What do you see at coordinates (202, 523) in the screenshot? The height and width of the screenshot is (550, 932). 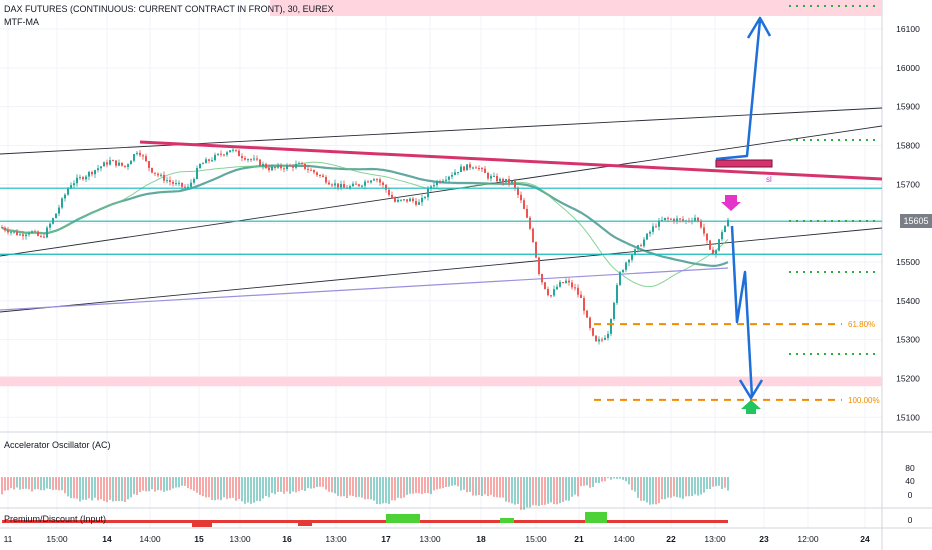 I see `discount-segment` at bounding box center [202, 523].